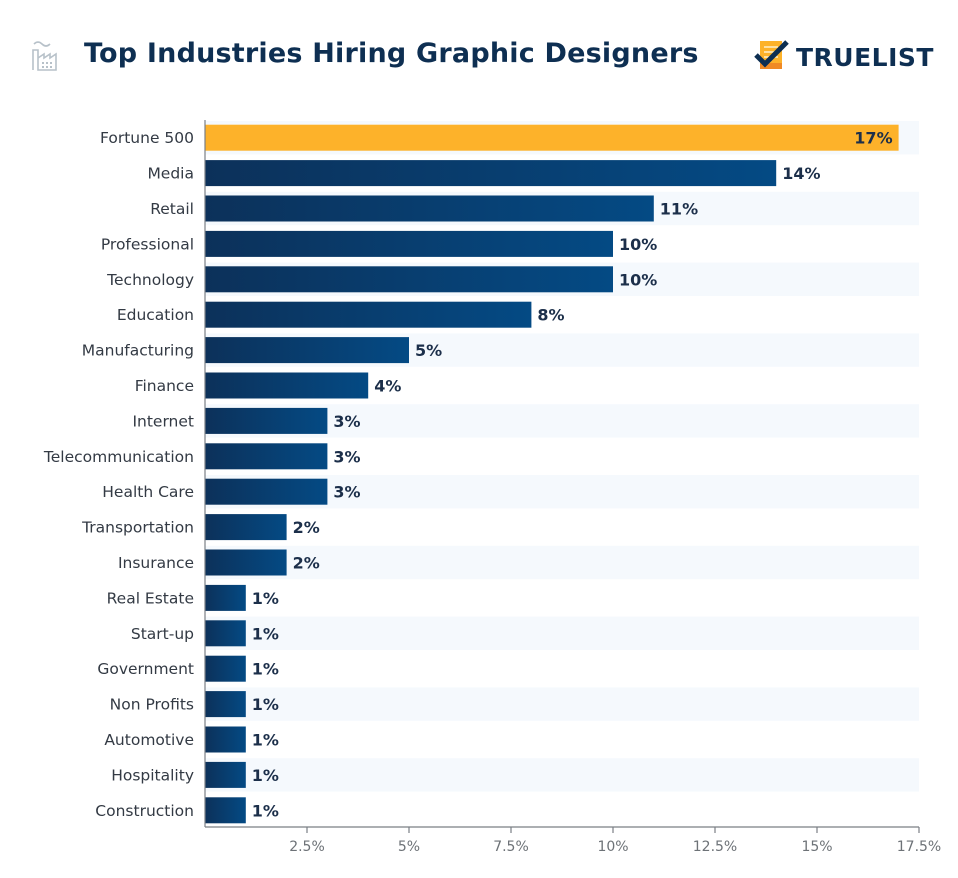 The width and height of the screenshot is (958, 878). Describe the element at coordinates (368, 314) in the screenshot. I see `bar-education` at that location.